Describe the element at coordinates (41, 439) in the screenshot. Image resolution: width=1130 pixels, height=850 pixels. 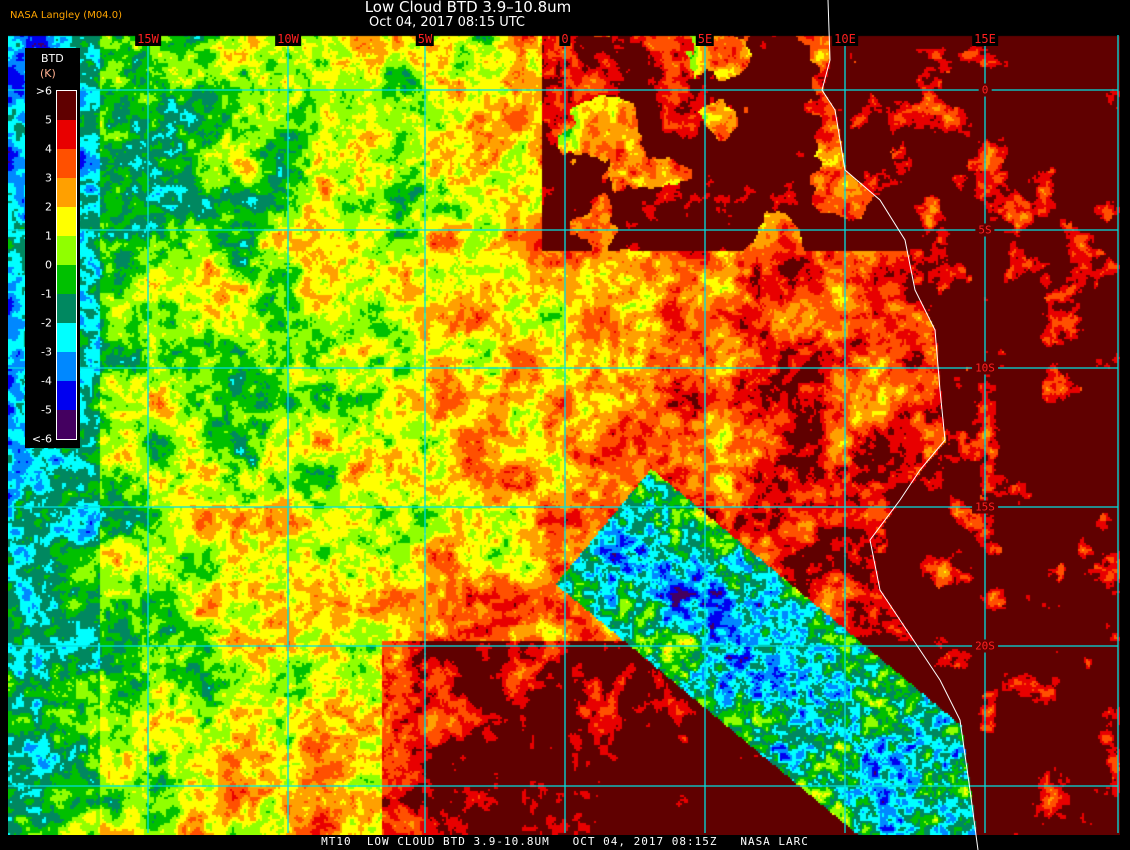
I see `legend-label: <-6` at that location.